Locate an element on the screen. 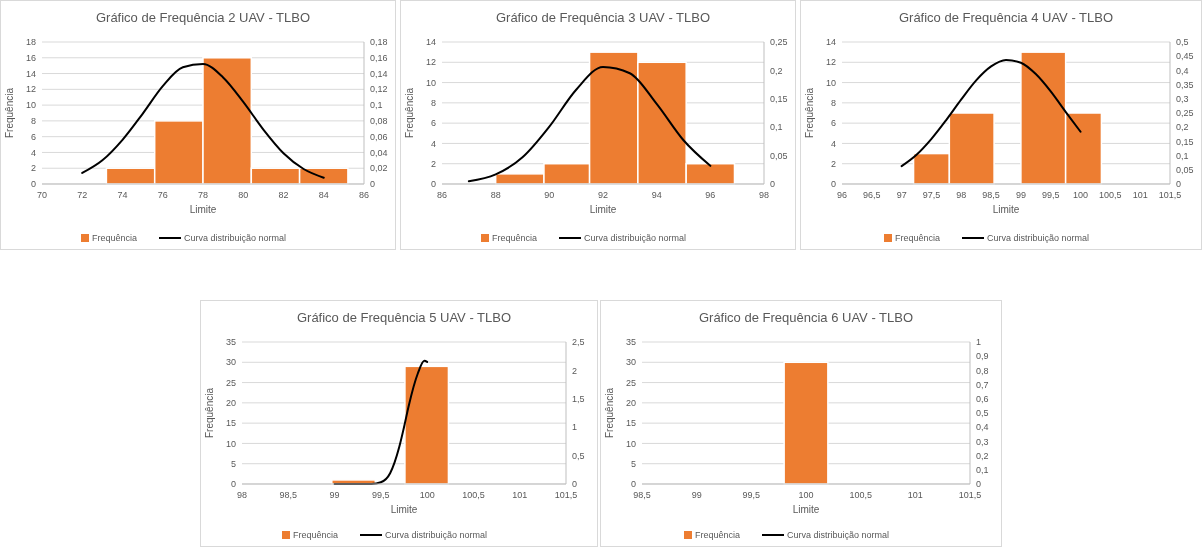 Image resolution: width=1203 pixels, height=548 pixels. y2-tick-label: 0,6 is located at coordinates (982, 398).